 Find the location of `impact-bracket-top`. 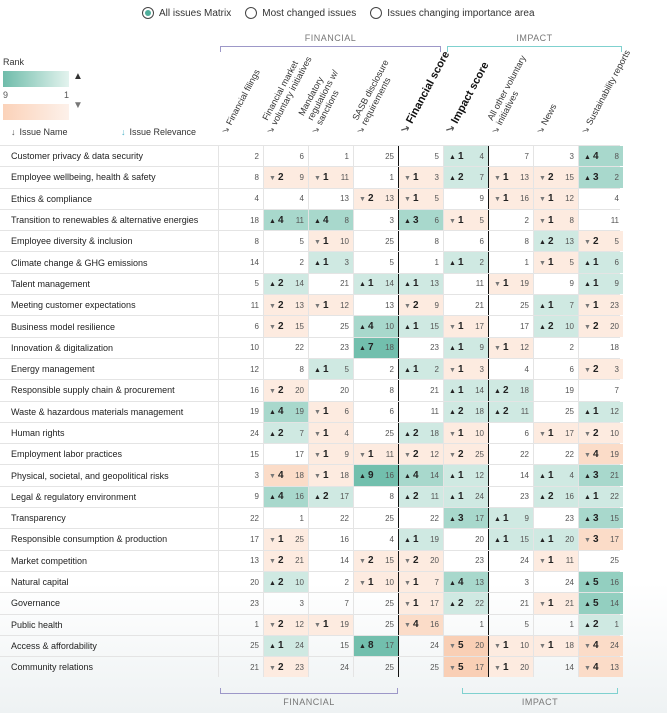

impact-bracket-top is located at coordinates (534, 49).